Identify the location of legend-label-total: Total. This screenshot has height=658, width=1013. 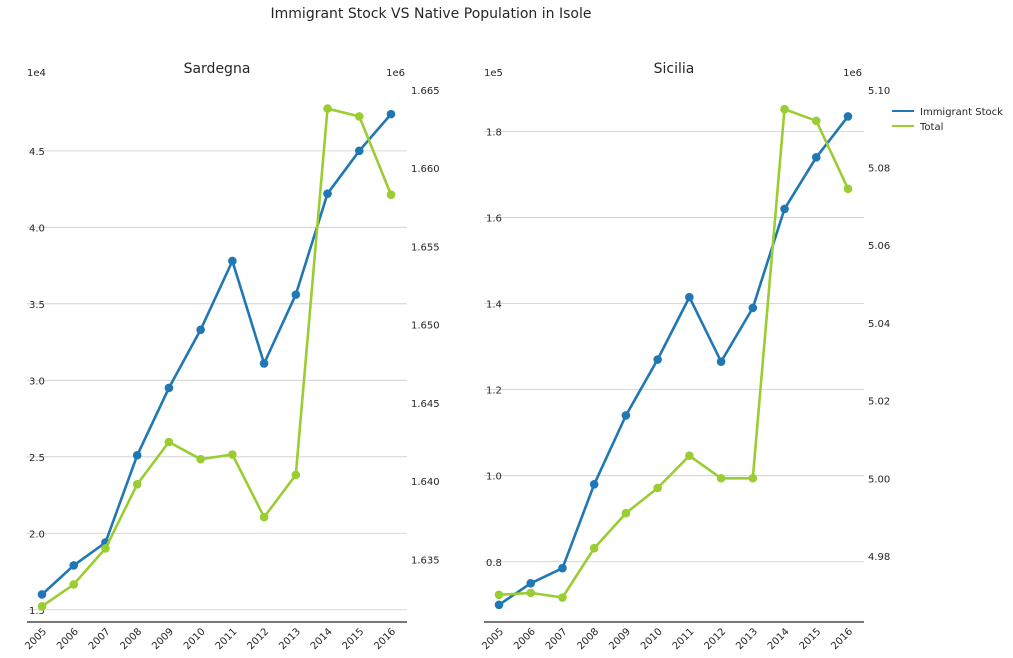
(931, 127).